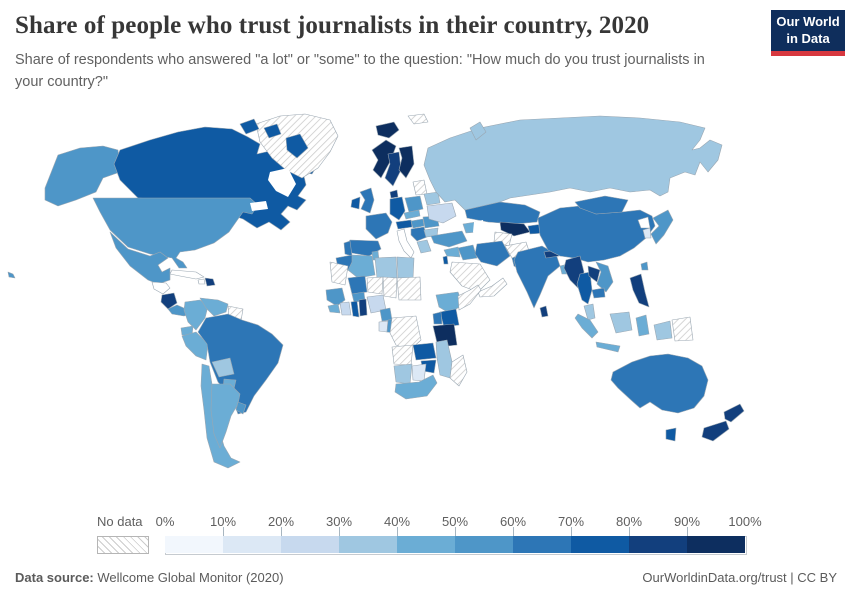  Describe the element at coordinates (272, 131) in the screenshot. I see `region-arctic-island-b` at that location.